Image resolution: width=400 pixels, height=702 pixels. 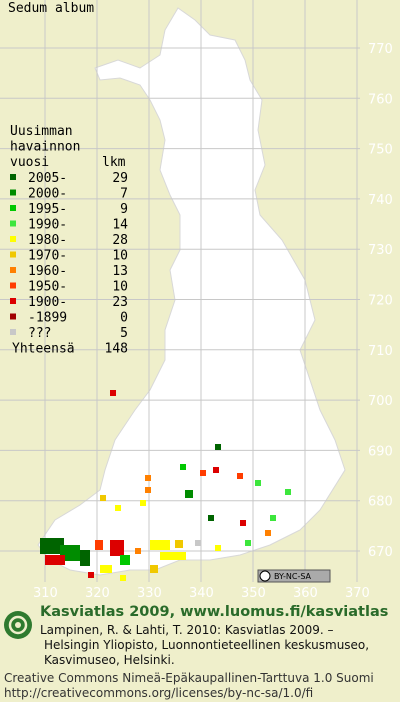 I want to click on legend-label: 1950-, so click(x=47, y=287).